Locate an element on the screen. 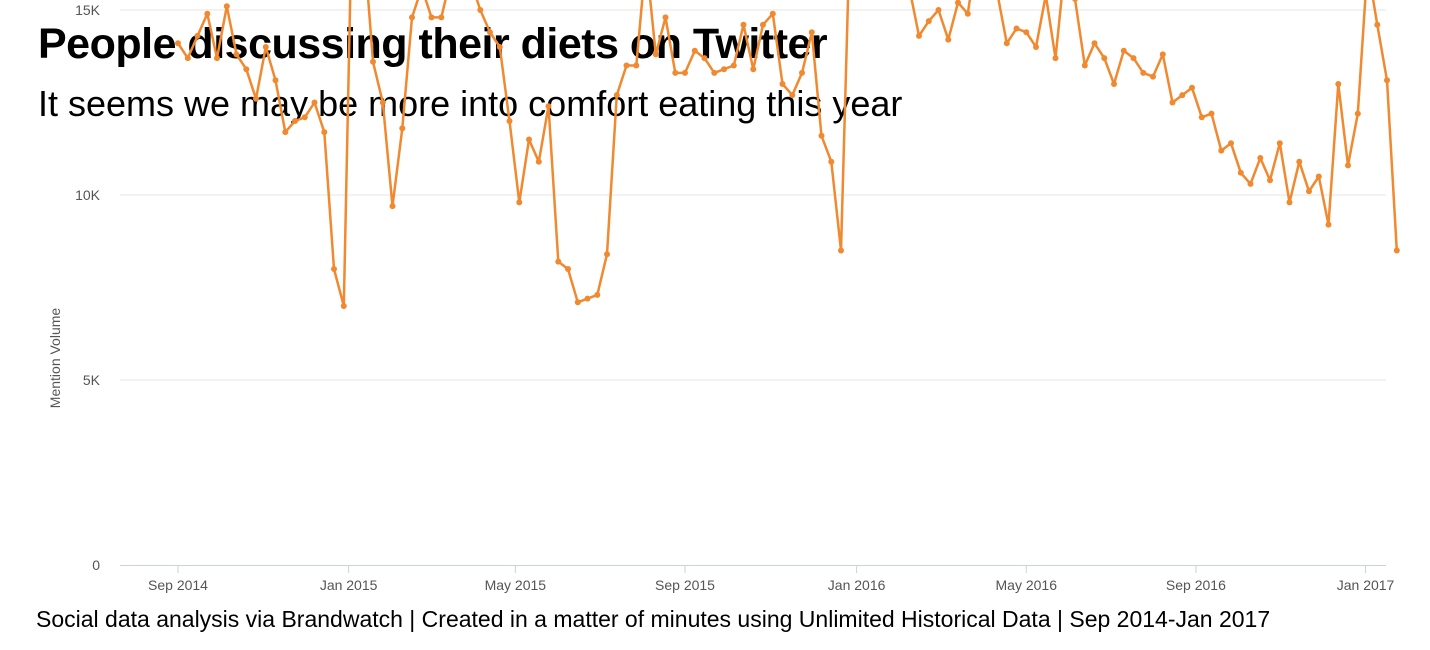  y-axis-title: Mention Volume is located at coordinates (55, 358).